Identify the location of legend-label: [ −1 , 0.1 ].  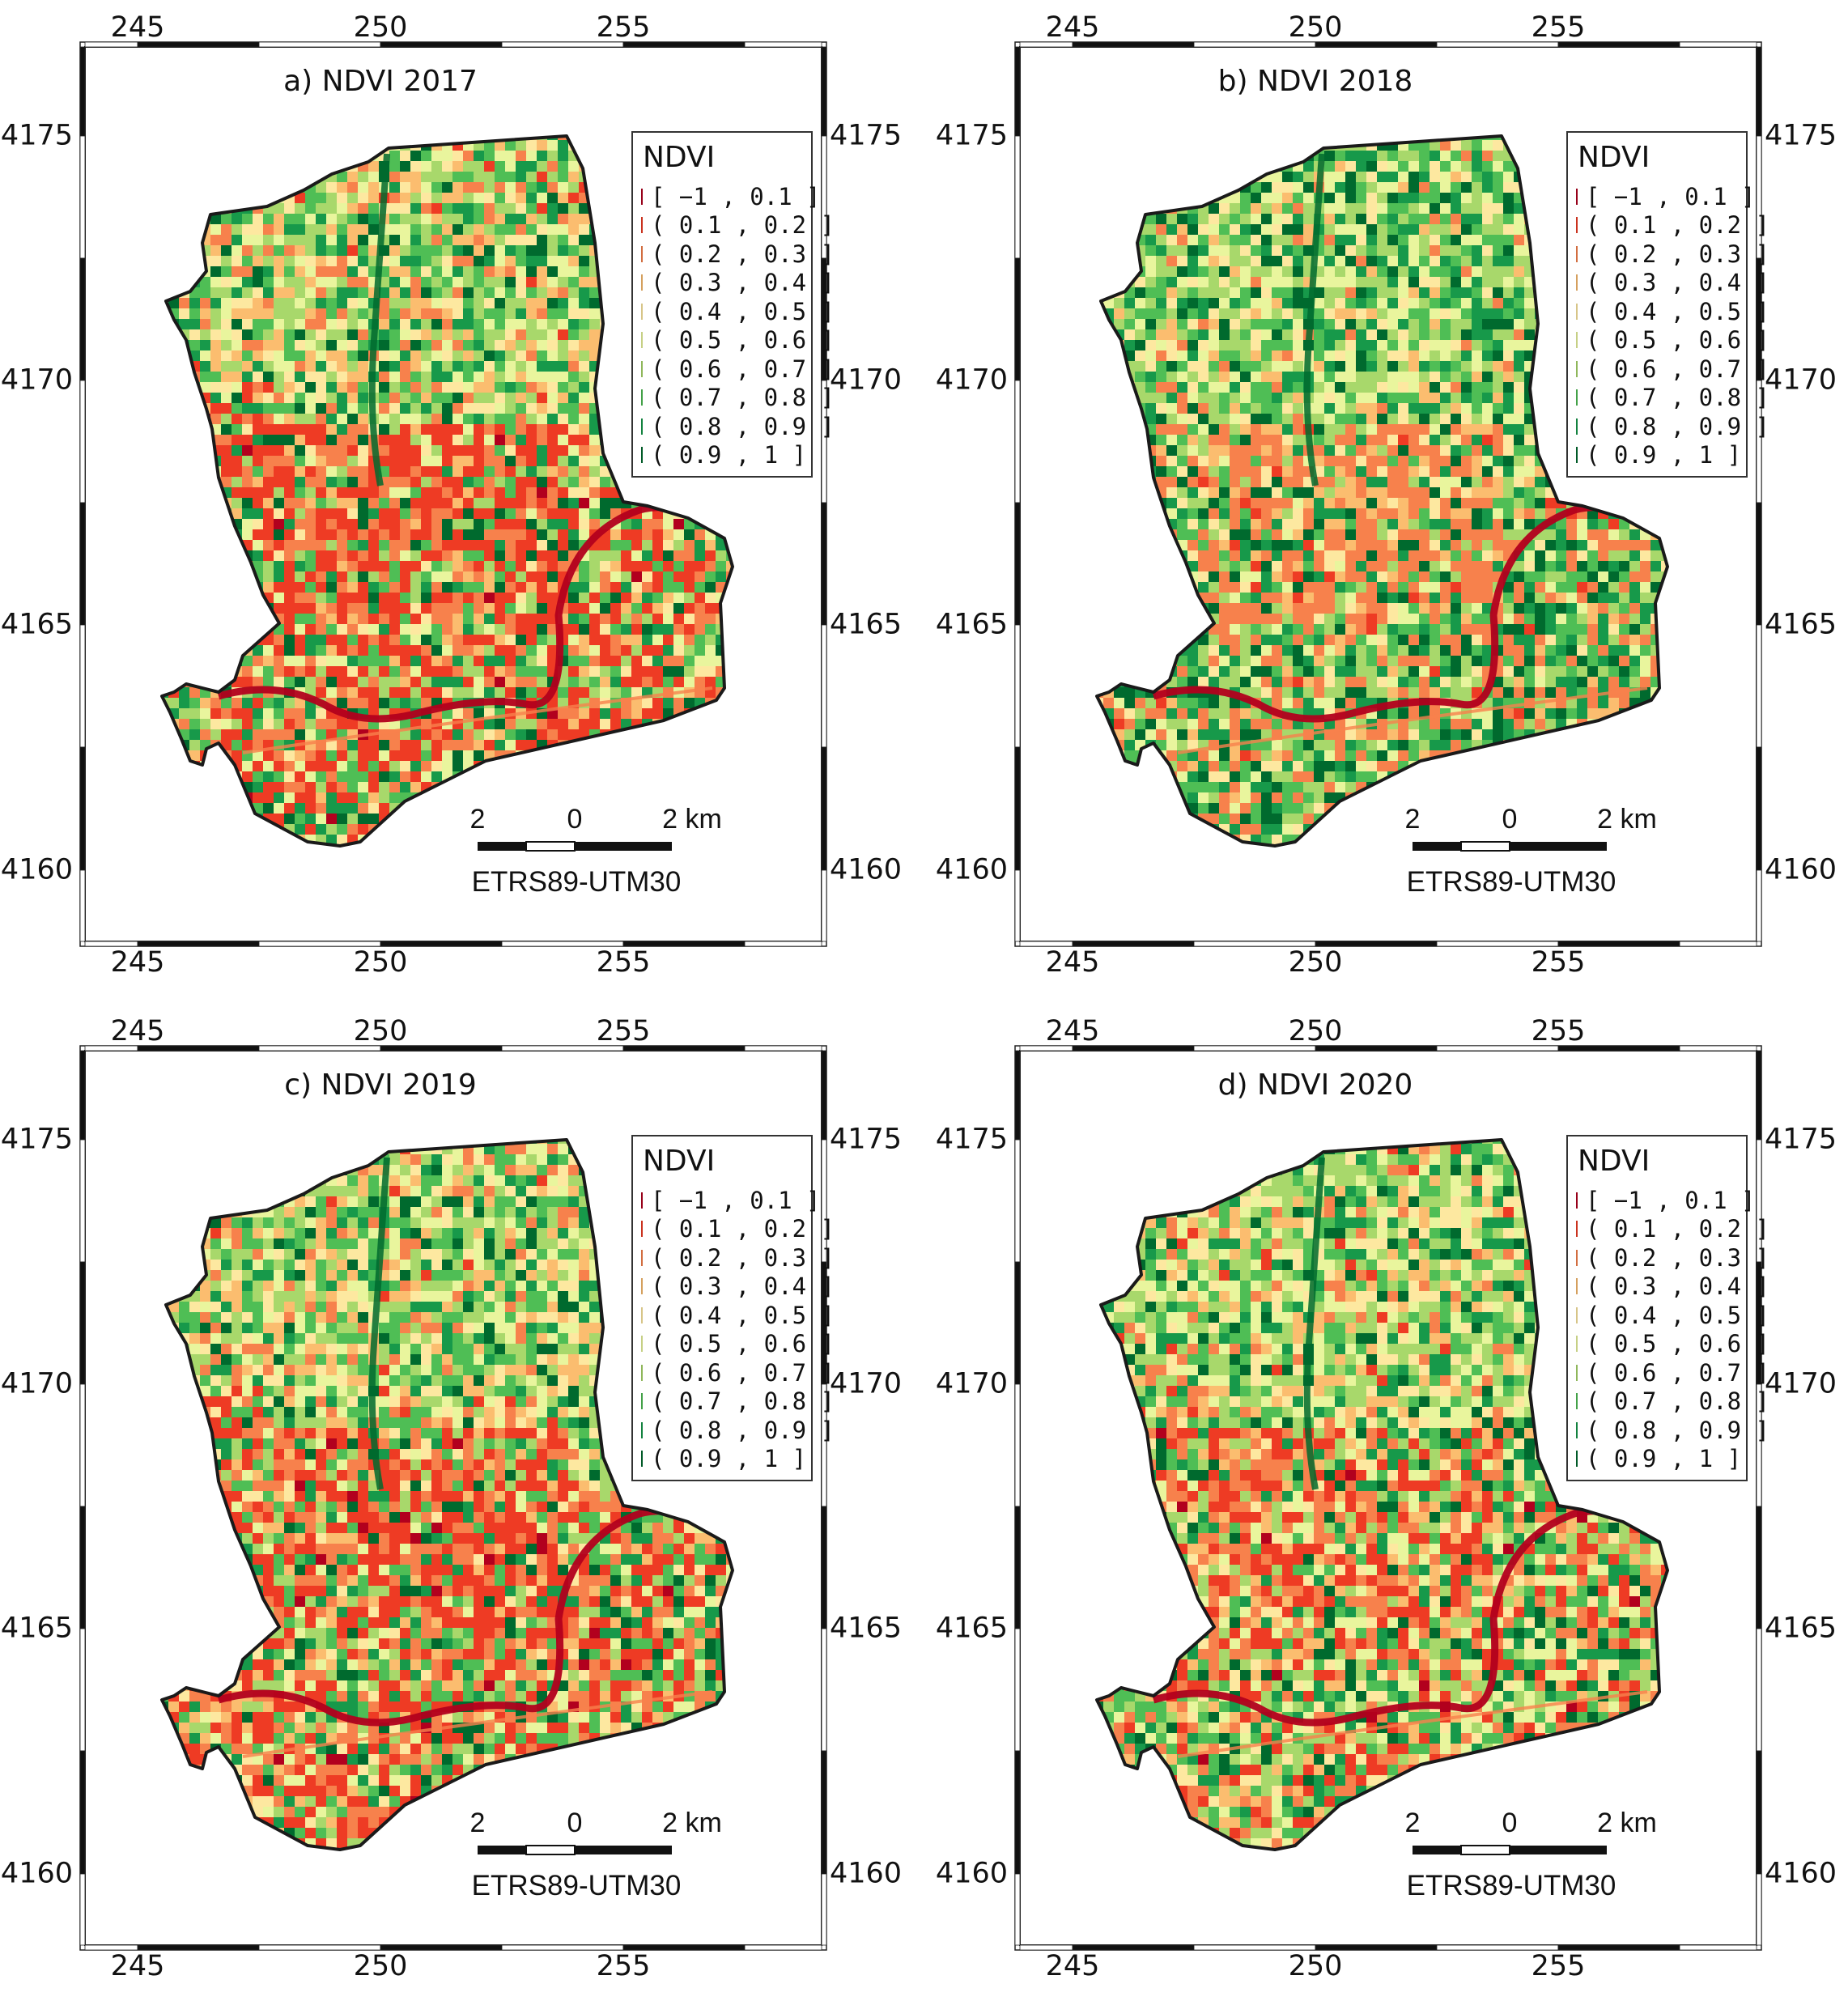
(1671, 1201).